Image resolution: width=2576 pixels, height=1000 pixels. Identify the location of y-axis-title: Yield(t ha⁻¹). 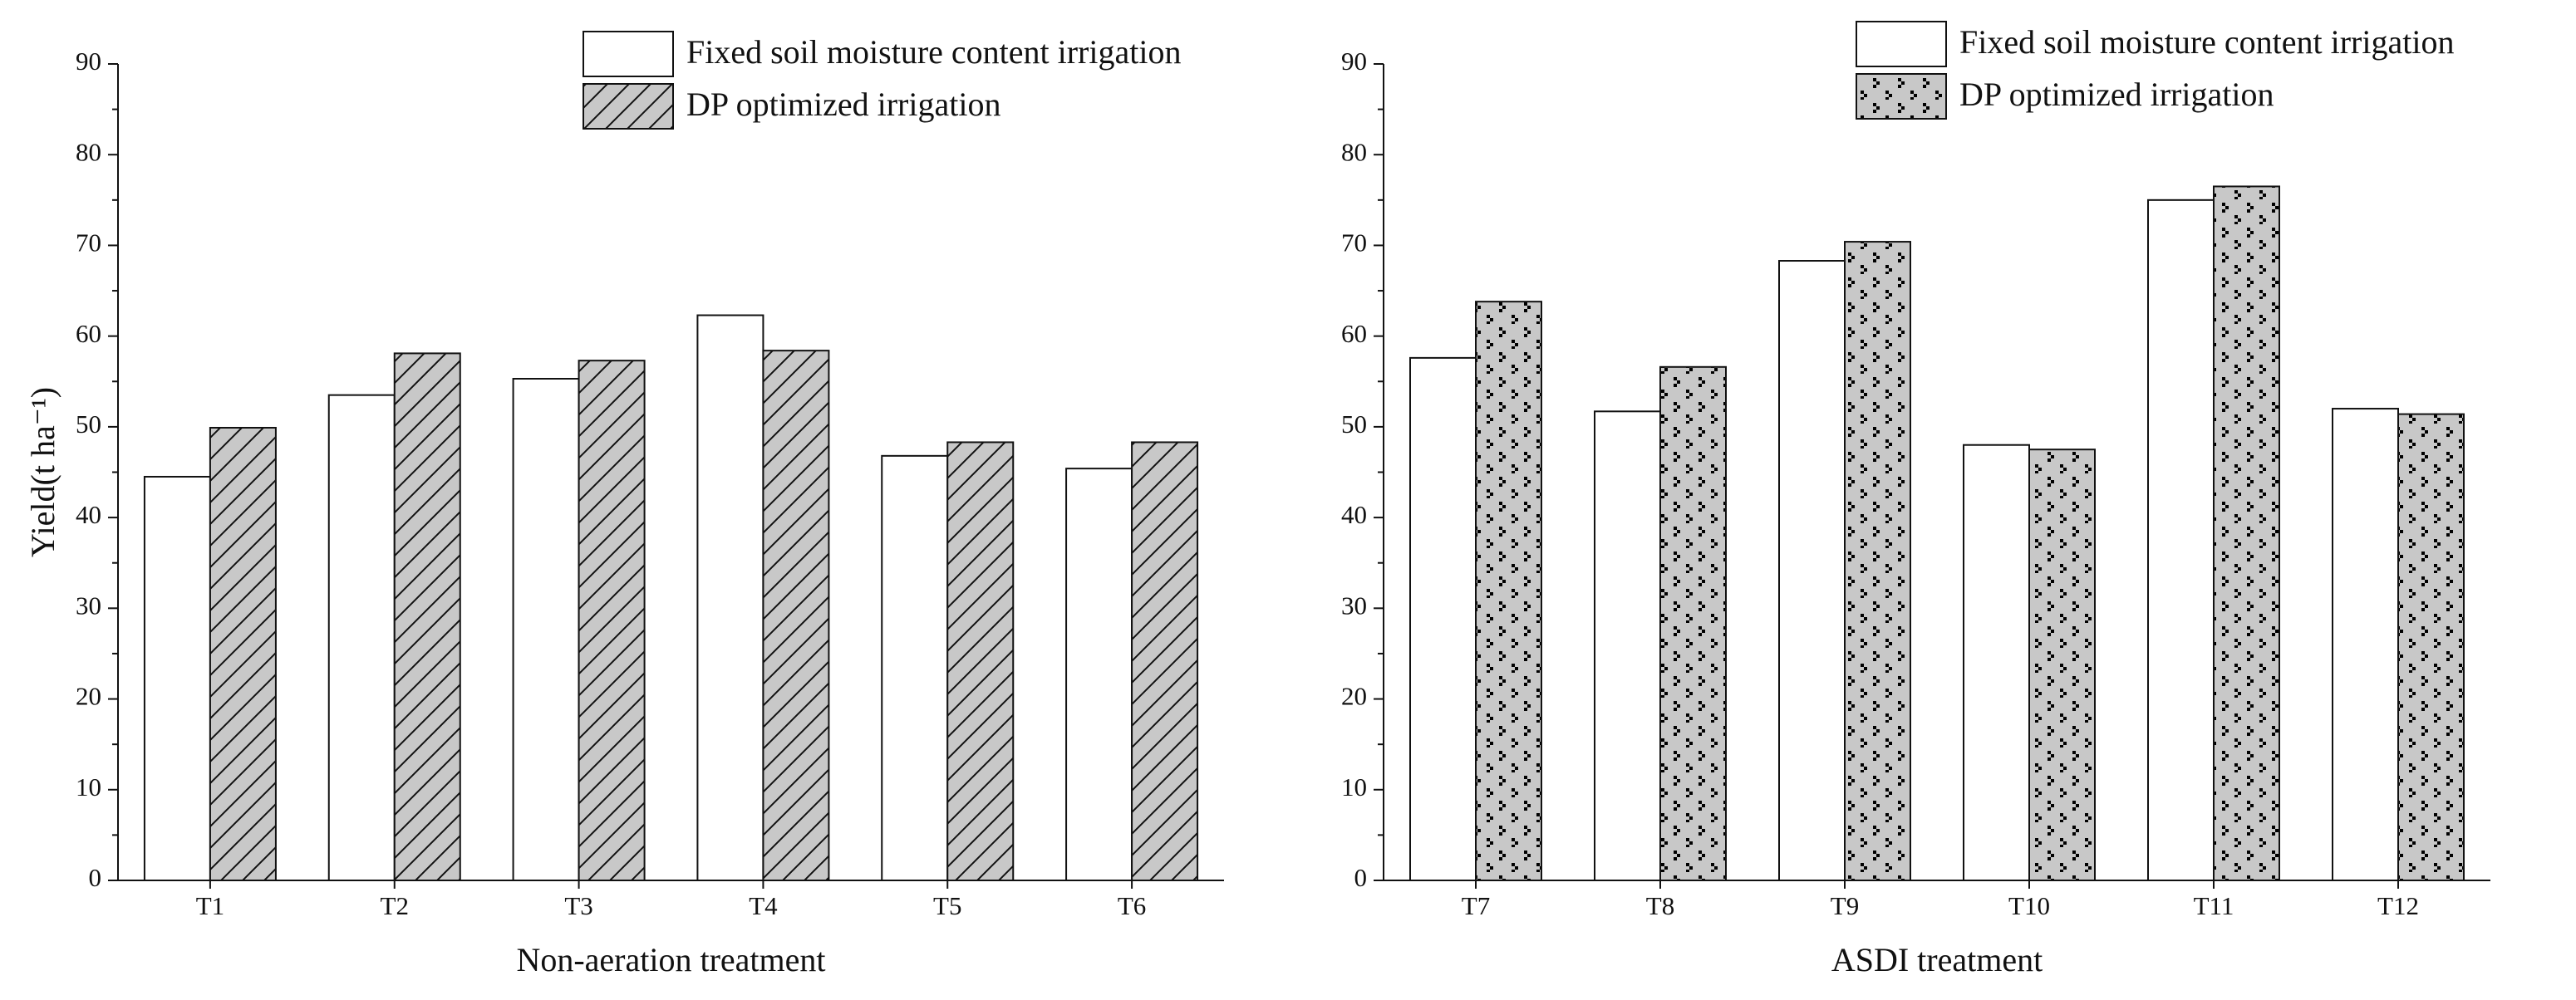
(42, 472).